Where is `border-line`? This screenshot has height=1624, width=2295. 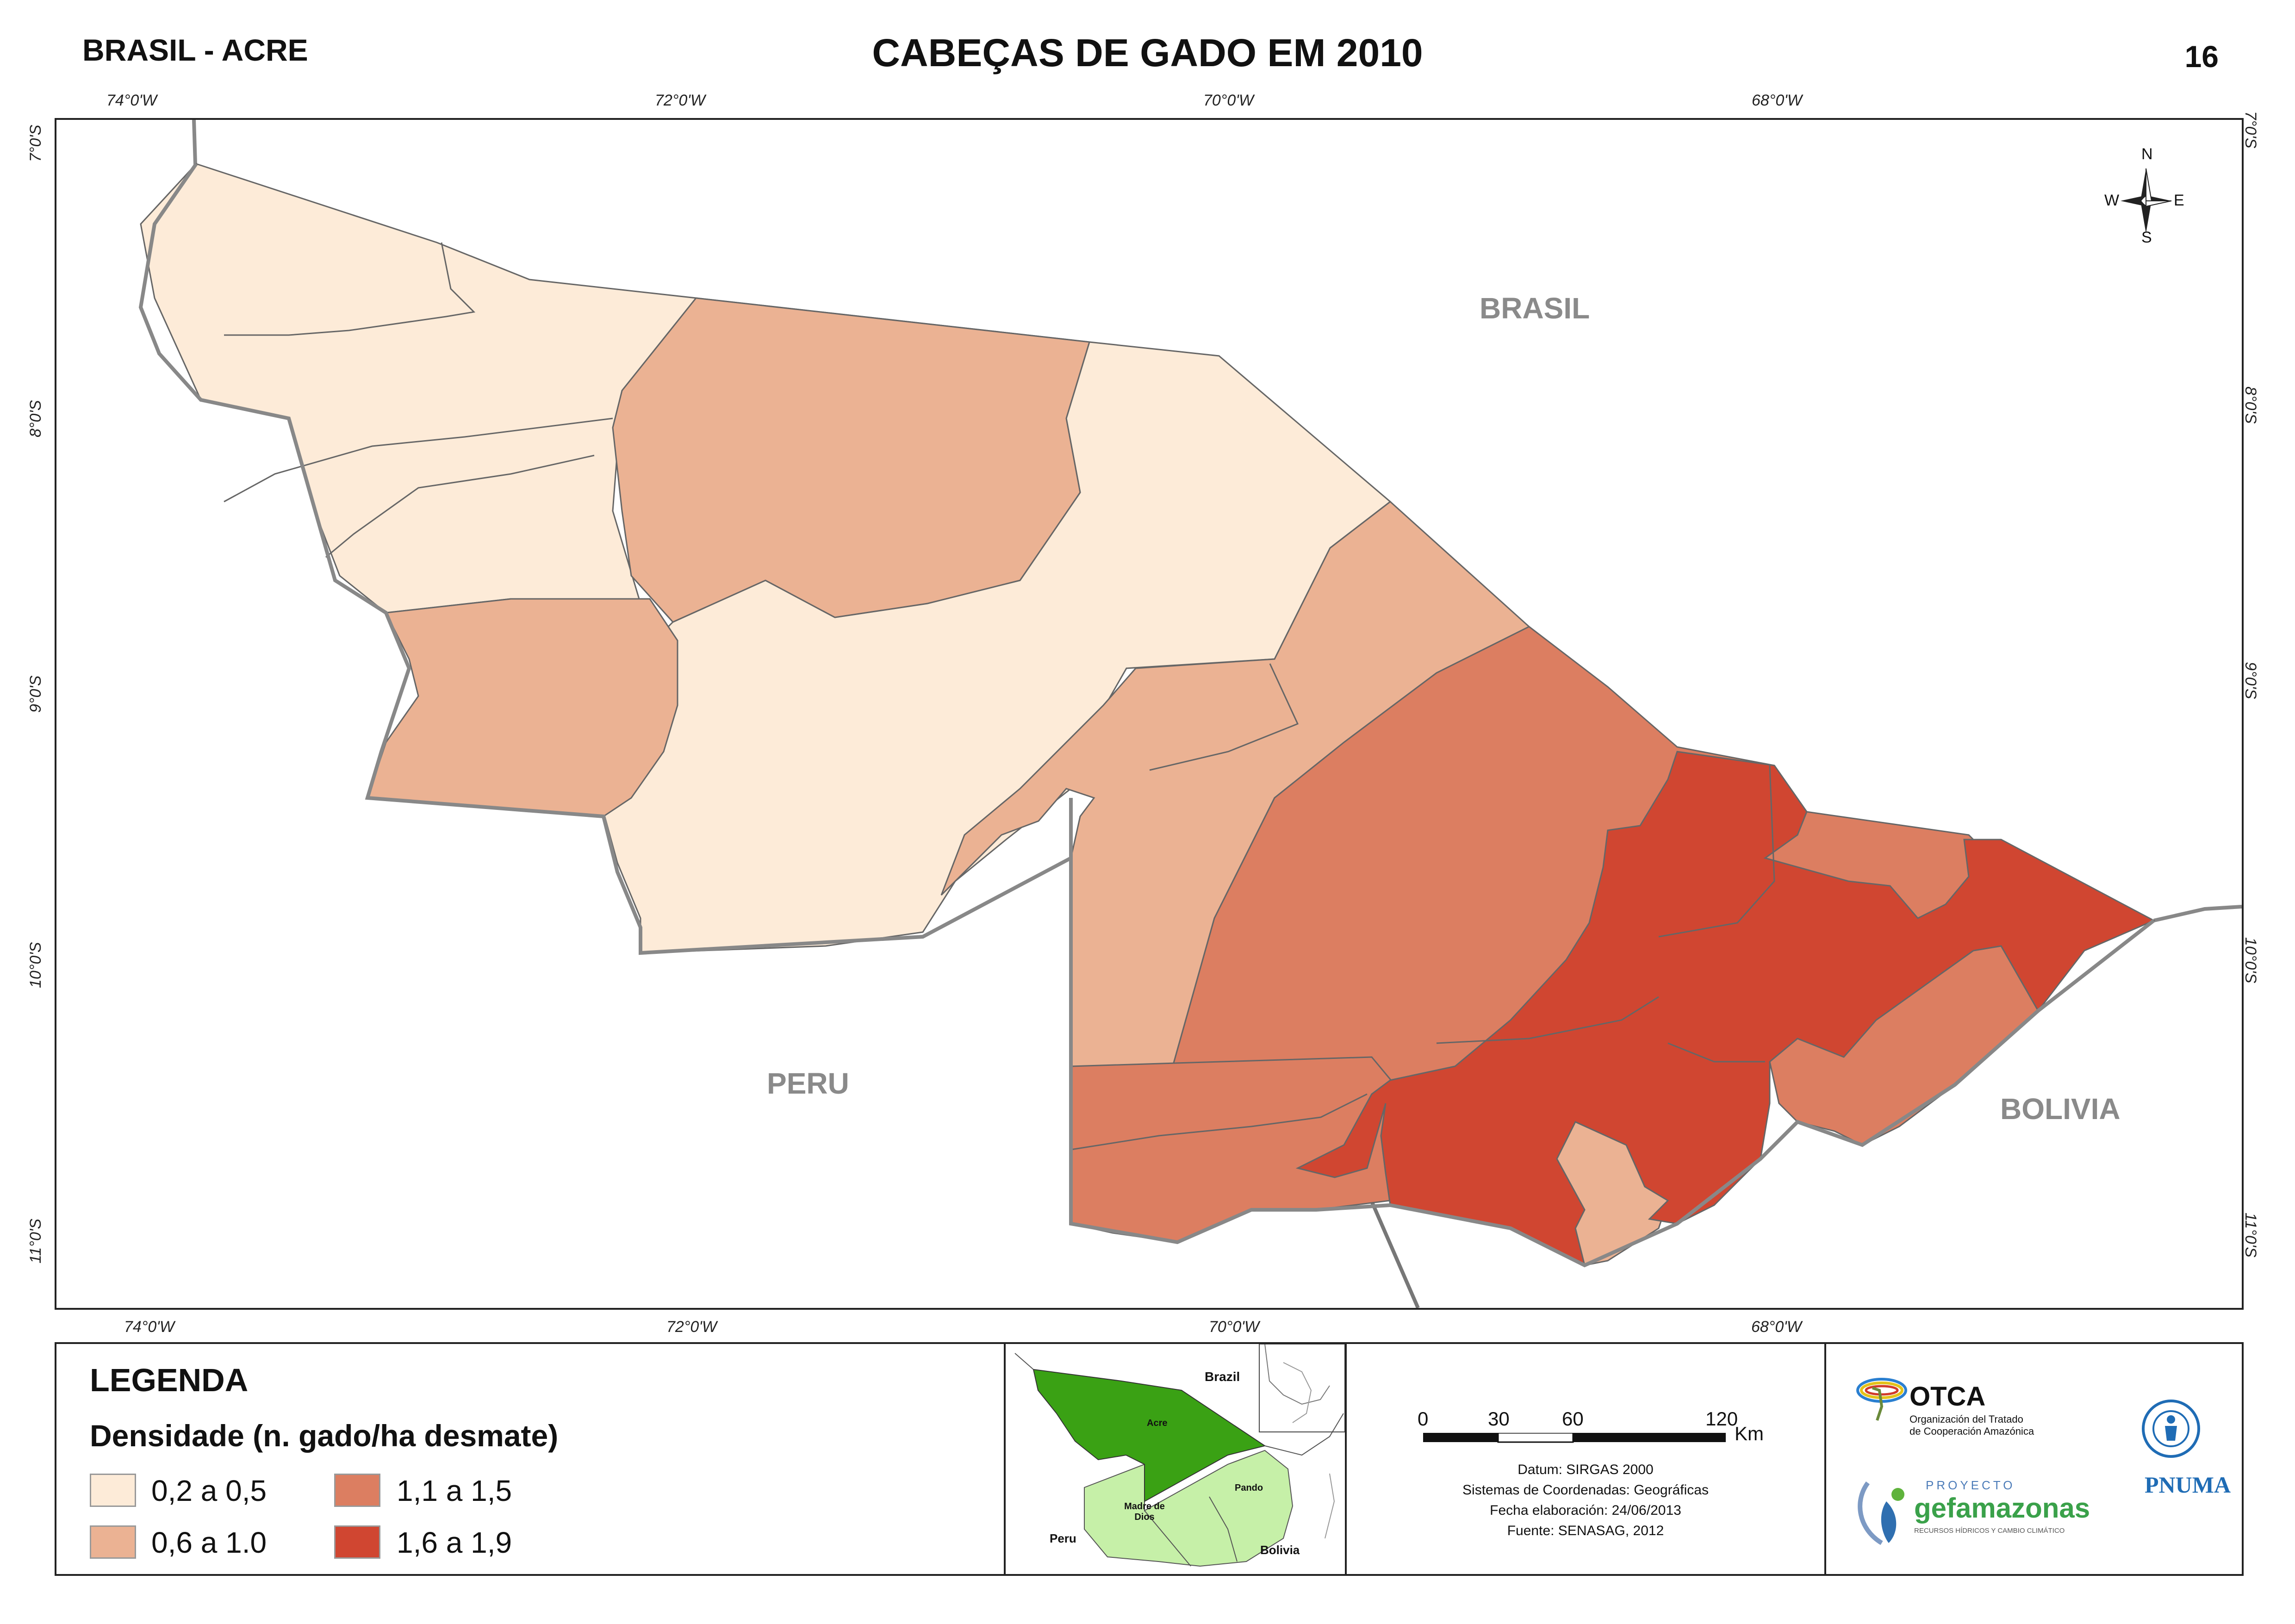
border-line is located at coordinates (2197, 913).